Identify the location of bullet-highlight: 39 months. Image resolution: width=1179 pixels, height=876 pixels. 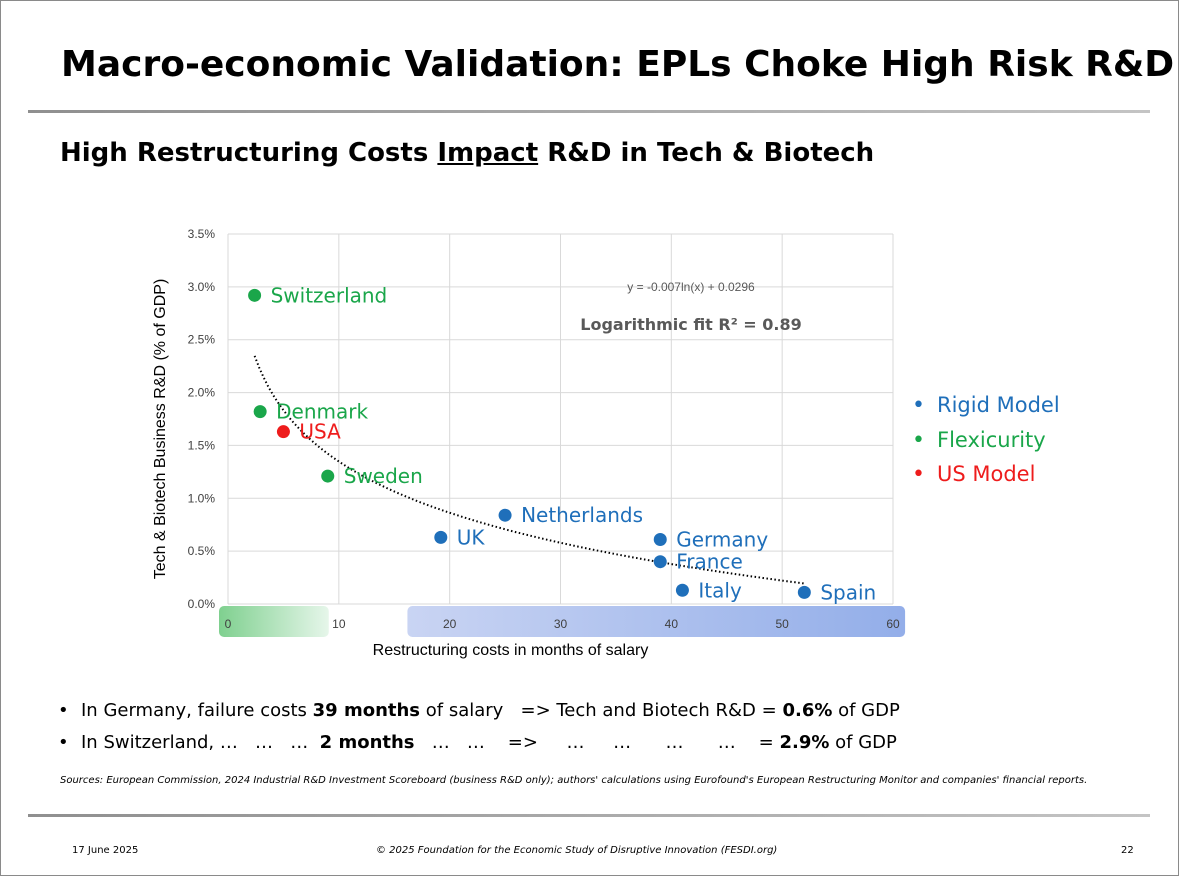
(366, 710).